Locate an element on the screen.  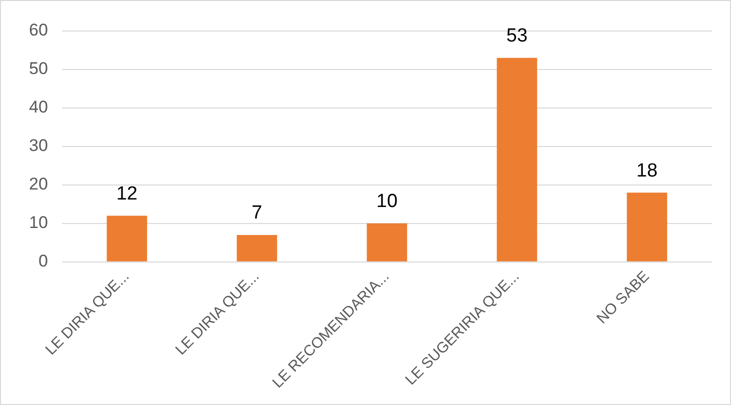
data-label: 7 is located at coordinates (257, 213).